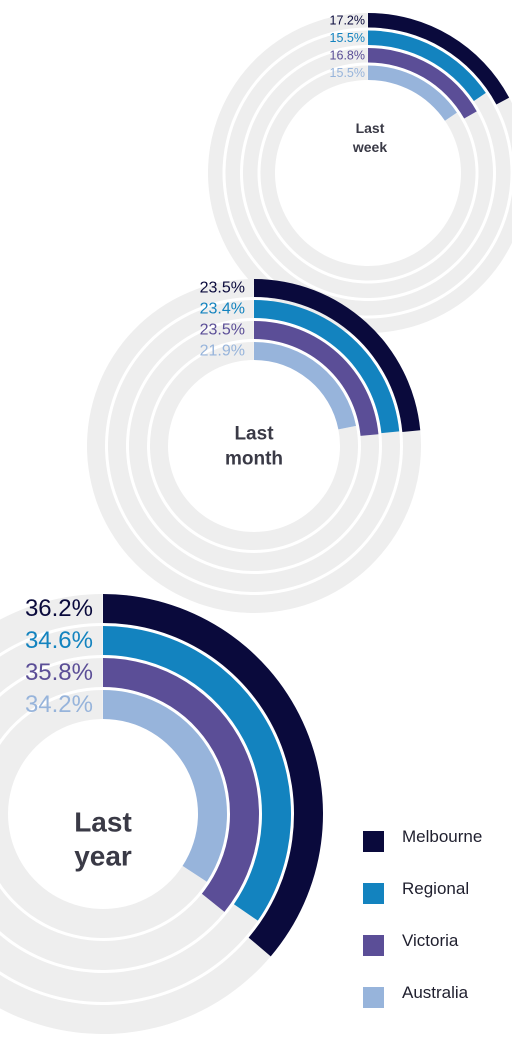 Image resolution: width=512 pixels, height=1042 pixels. What do you see at coordinates (373, 841) in the screenshot?
I see `legend-swatch-melbourne` at bounding box center [373, 841].